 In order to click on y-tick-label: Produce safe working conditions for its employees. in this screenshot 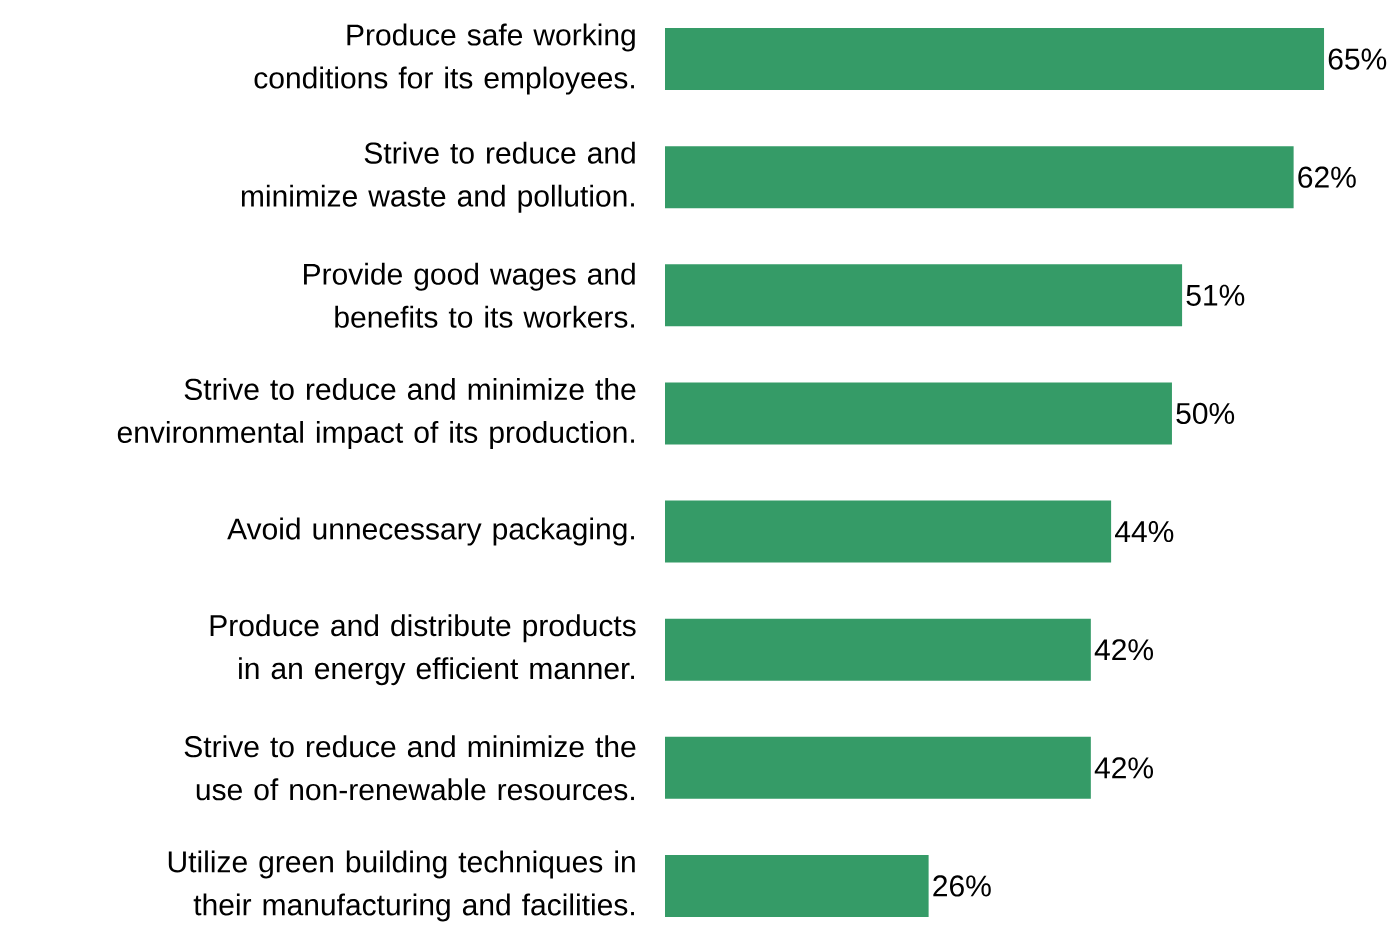, I will do `click(444, 59)`.